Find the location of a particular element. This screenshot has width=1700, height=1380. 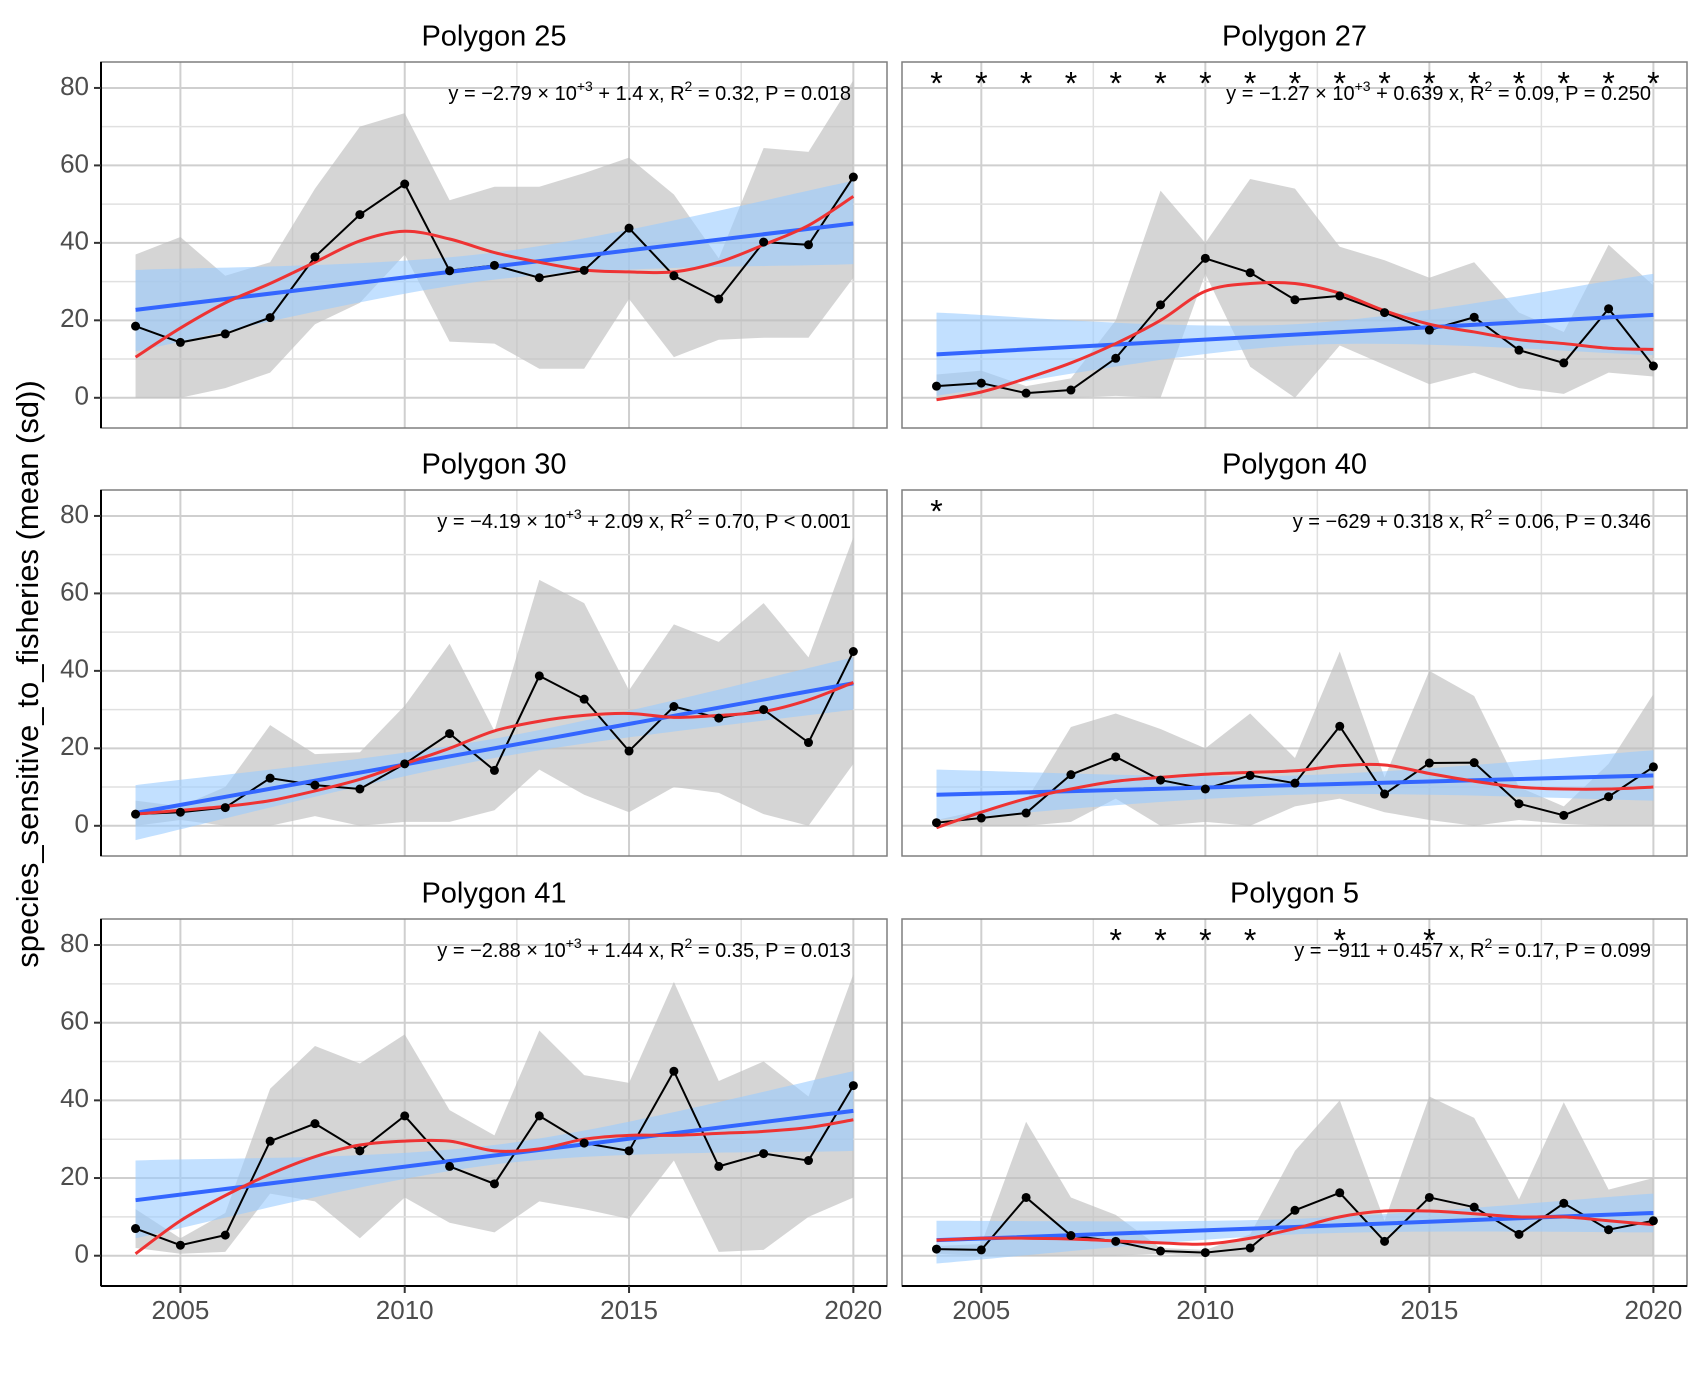

sd-ribbon is located at coordinates (494, 239).